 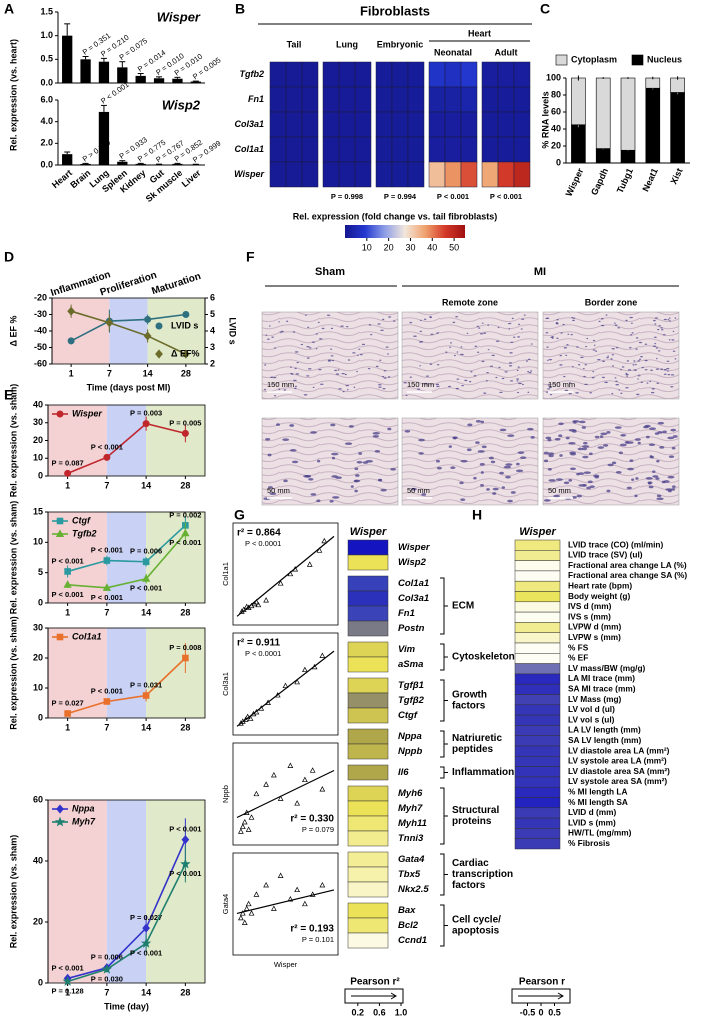 What do you see at coordinates (542, 982) in the screenshot?
I see `legend-title: Pearson r` at bounding box center [542, 982].